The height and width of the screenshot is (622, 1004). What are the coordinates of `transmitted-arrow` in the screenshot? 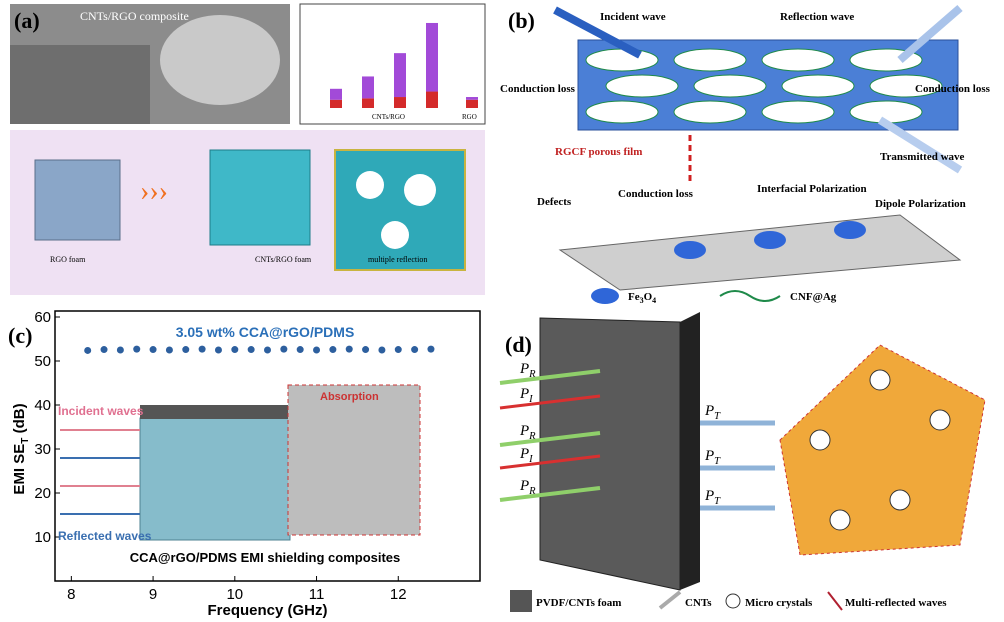 It's located at (920, 145).